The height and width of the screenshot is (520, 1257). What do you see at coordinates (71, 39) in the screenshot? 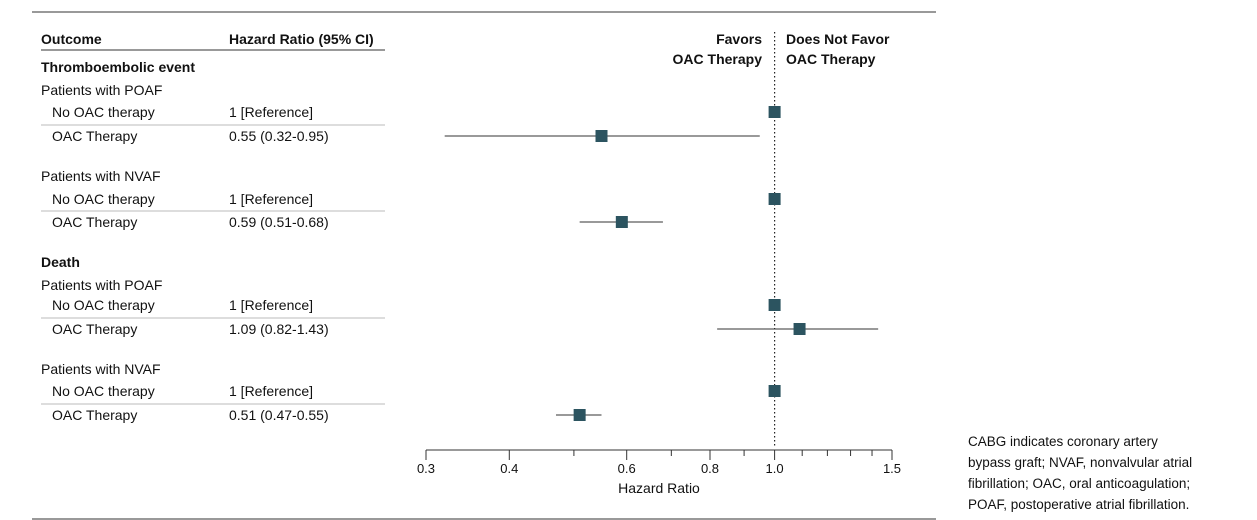
I see `outcome-header: Outcome` at bounding box center [71, 39].